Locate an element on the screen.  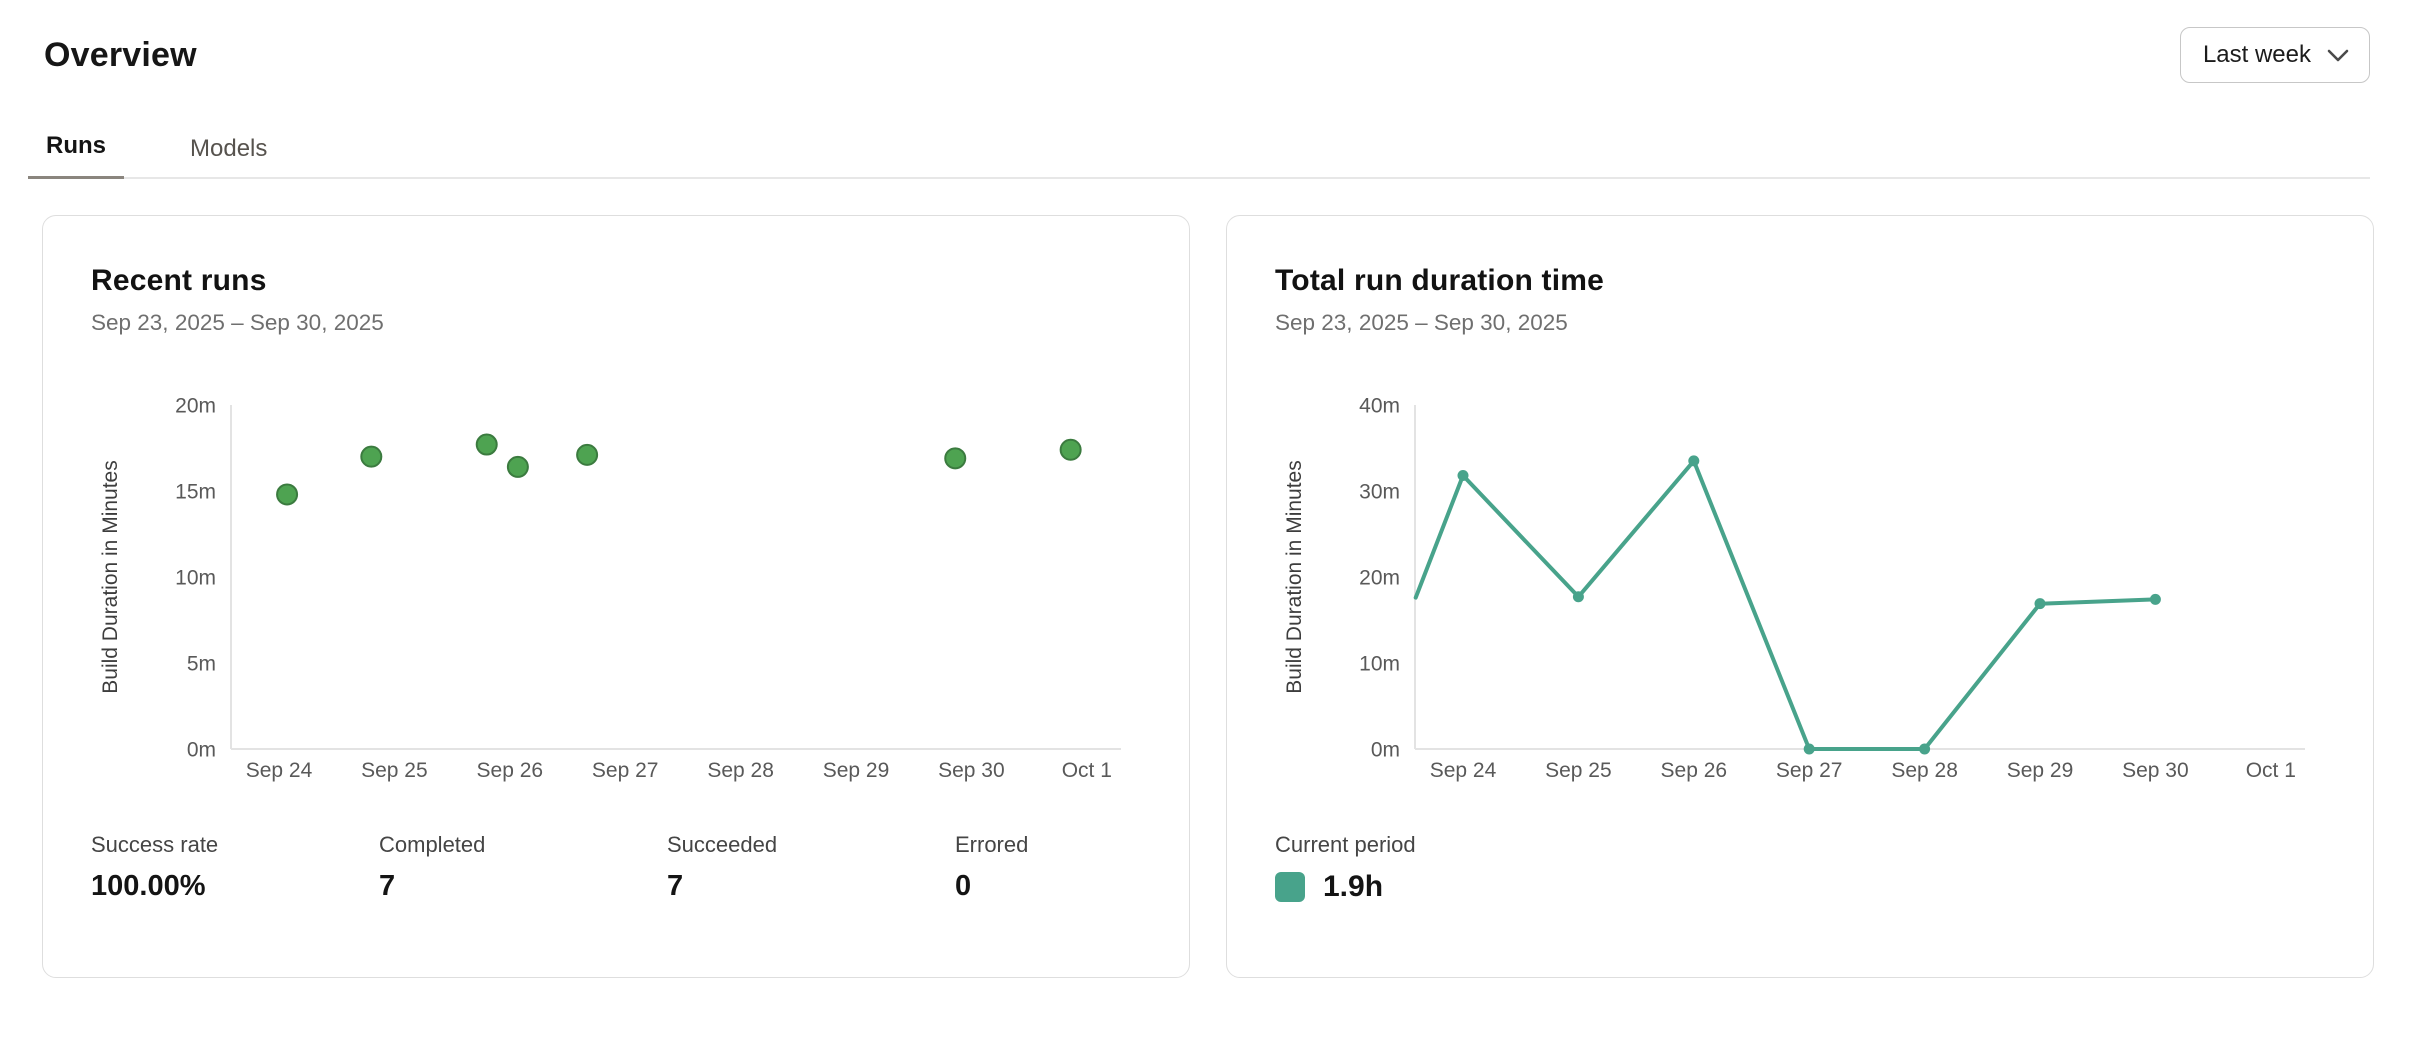
tab-models: Models is located at coordinates (229, 148).